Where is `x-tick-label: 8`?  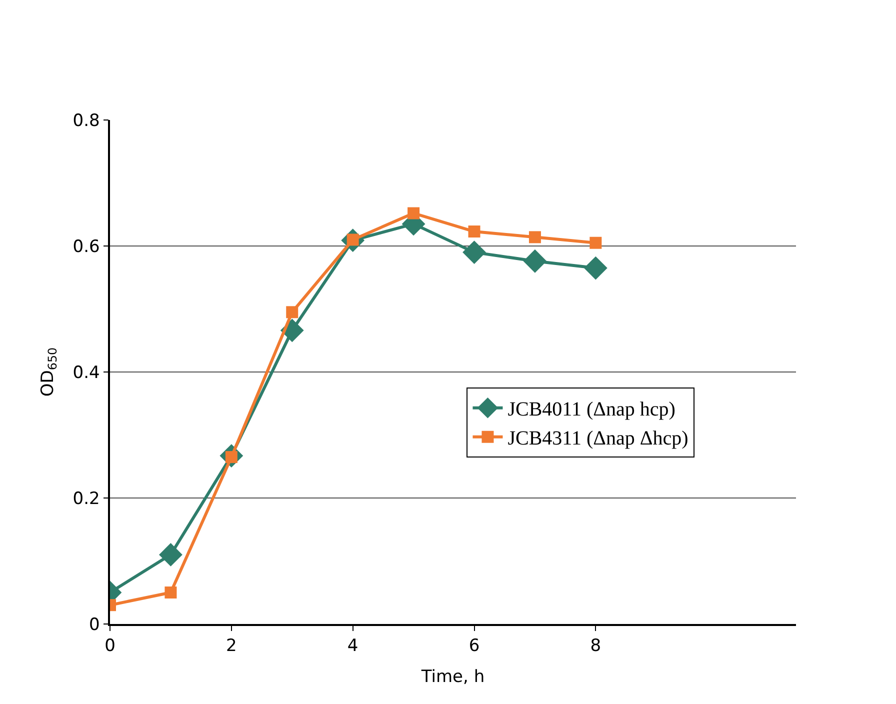 x-tick-label: 8 is located at coordinates (596, 646).